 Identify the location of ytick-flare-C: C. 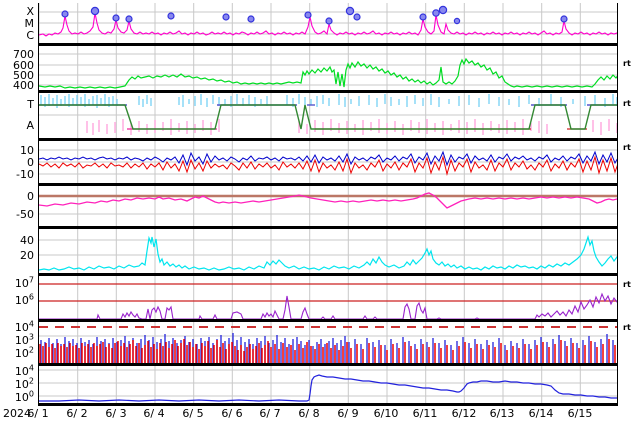
(30, 35).